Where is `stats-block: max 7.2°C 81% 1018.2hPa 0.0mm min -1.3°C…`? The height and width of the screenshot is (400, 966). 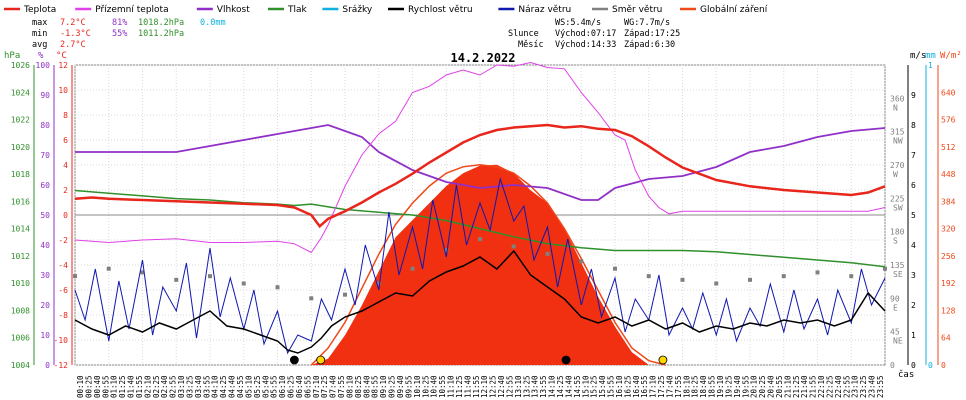
stats-block: max 7.2°C 81% 1018.2hPa 0.0mm min -1.3°C… is located at coordinates (129, 34).